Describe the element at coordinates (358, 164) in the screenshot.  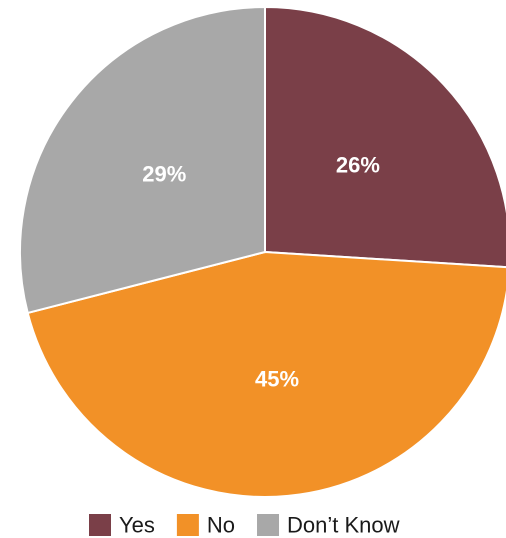
I see `data-label-yes: 26%` at that location.